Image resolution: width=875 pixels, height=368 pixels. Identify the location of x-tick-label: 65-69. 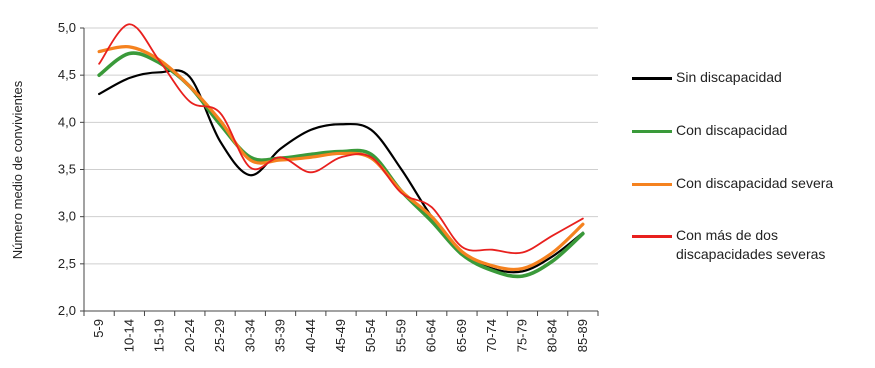
(461, 335).